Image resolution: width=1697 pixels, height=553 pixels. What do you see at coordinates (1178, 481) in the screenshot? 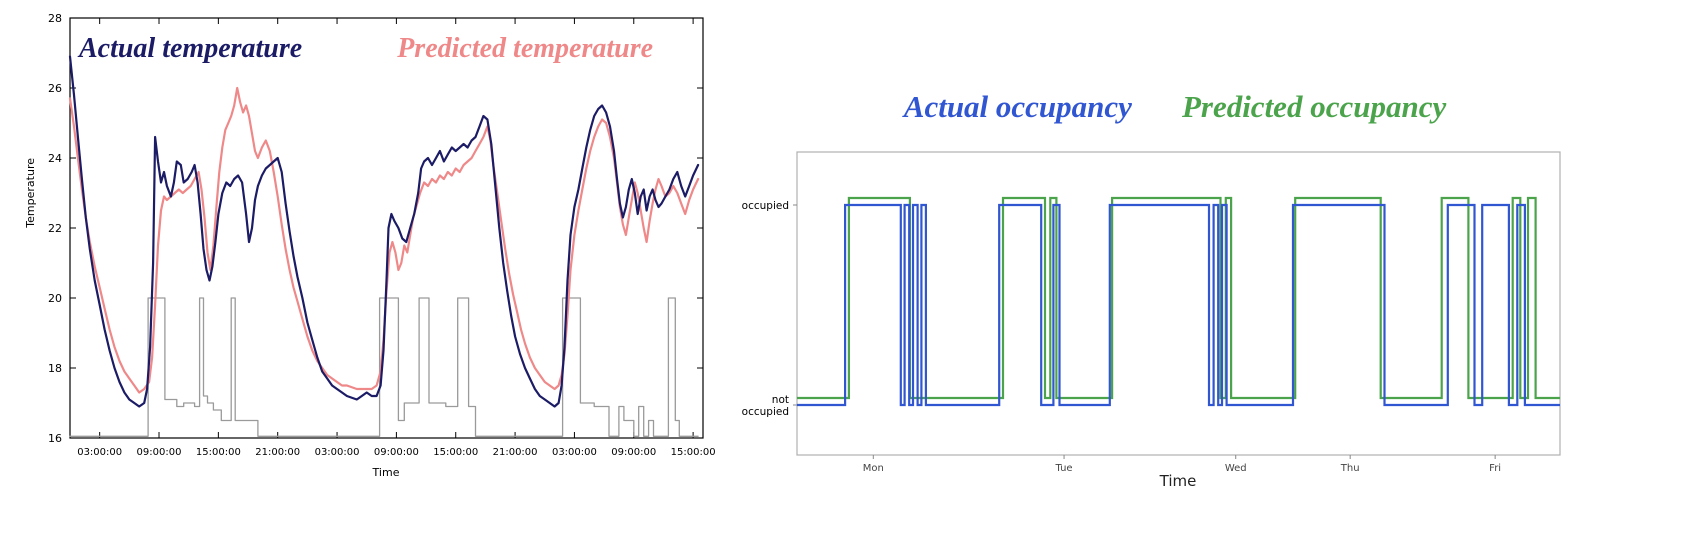
I see `occupancy-x-axis-label: Time` at bounding box center [1178, 481].